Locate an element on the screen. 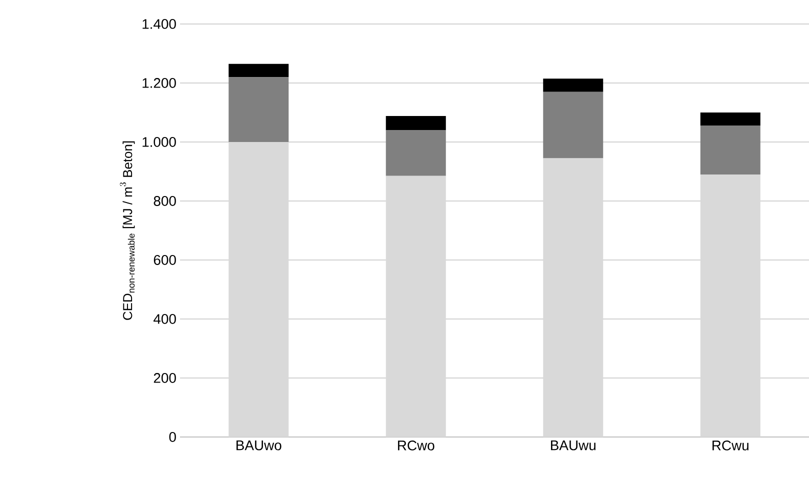 The height and width of the screenshot is (490, 809). y-tick-label: 1.200 is located at coordinates (159, 83).